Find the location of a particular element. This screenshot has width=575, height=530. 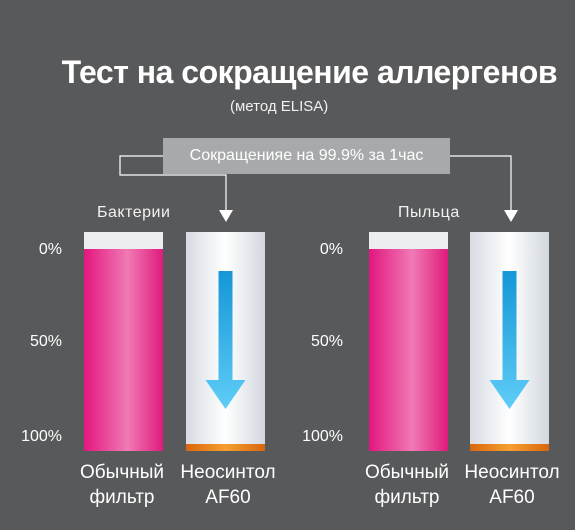

chart-title: Тест на сокращение аллергенов is located at coordinates (309, 72).